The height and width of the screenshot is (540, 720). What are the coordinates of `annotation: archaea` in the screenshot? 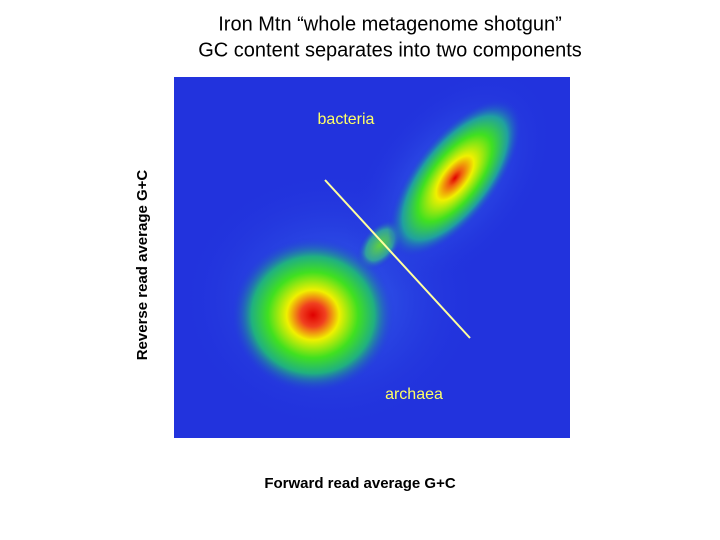 It's located at (414, 394).